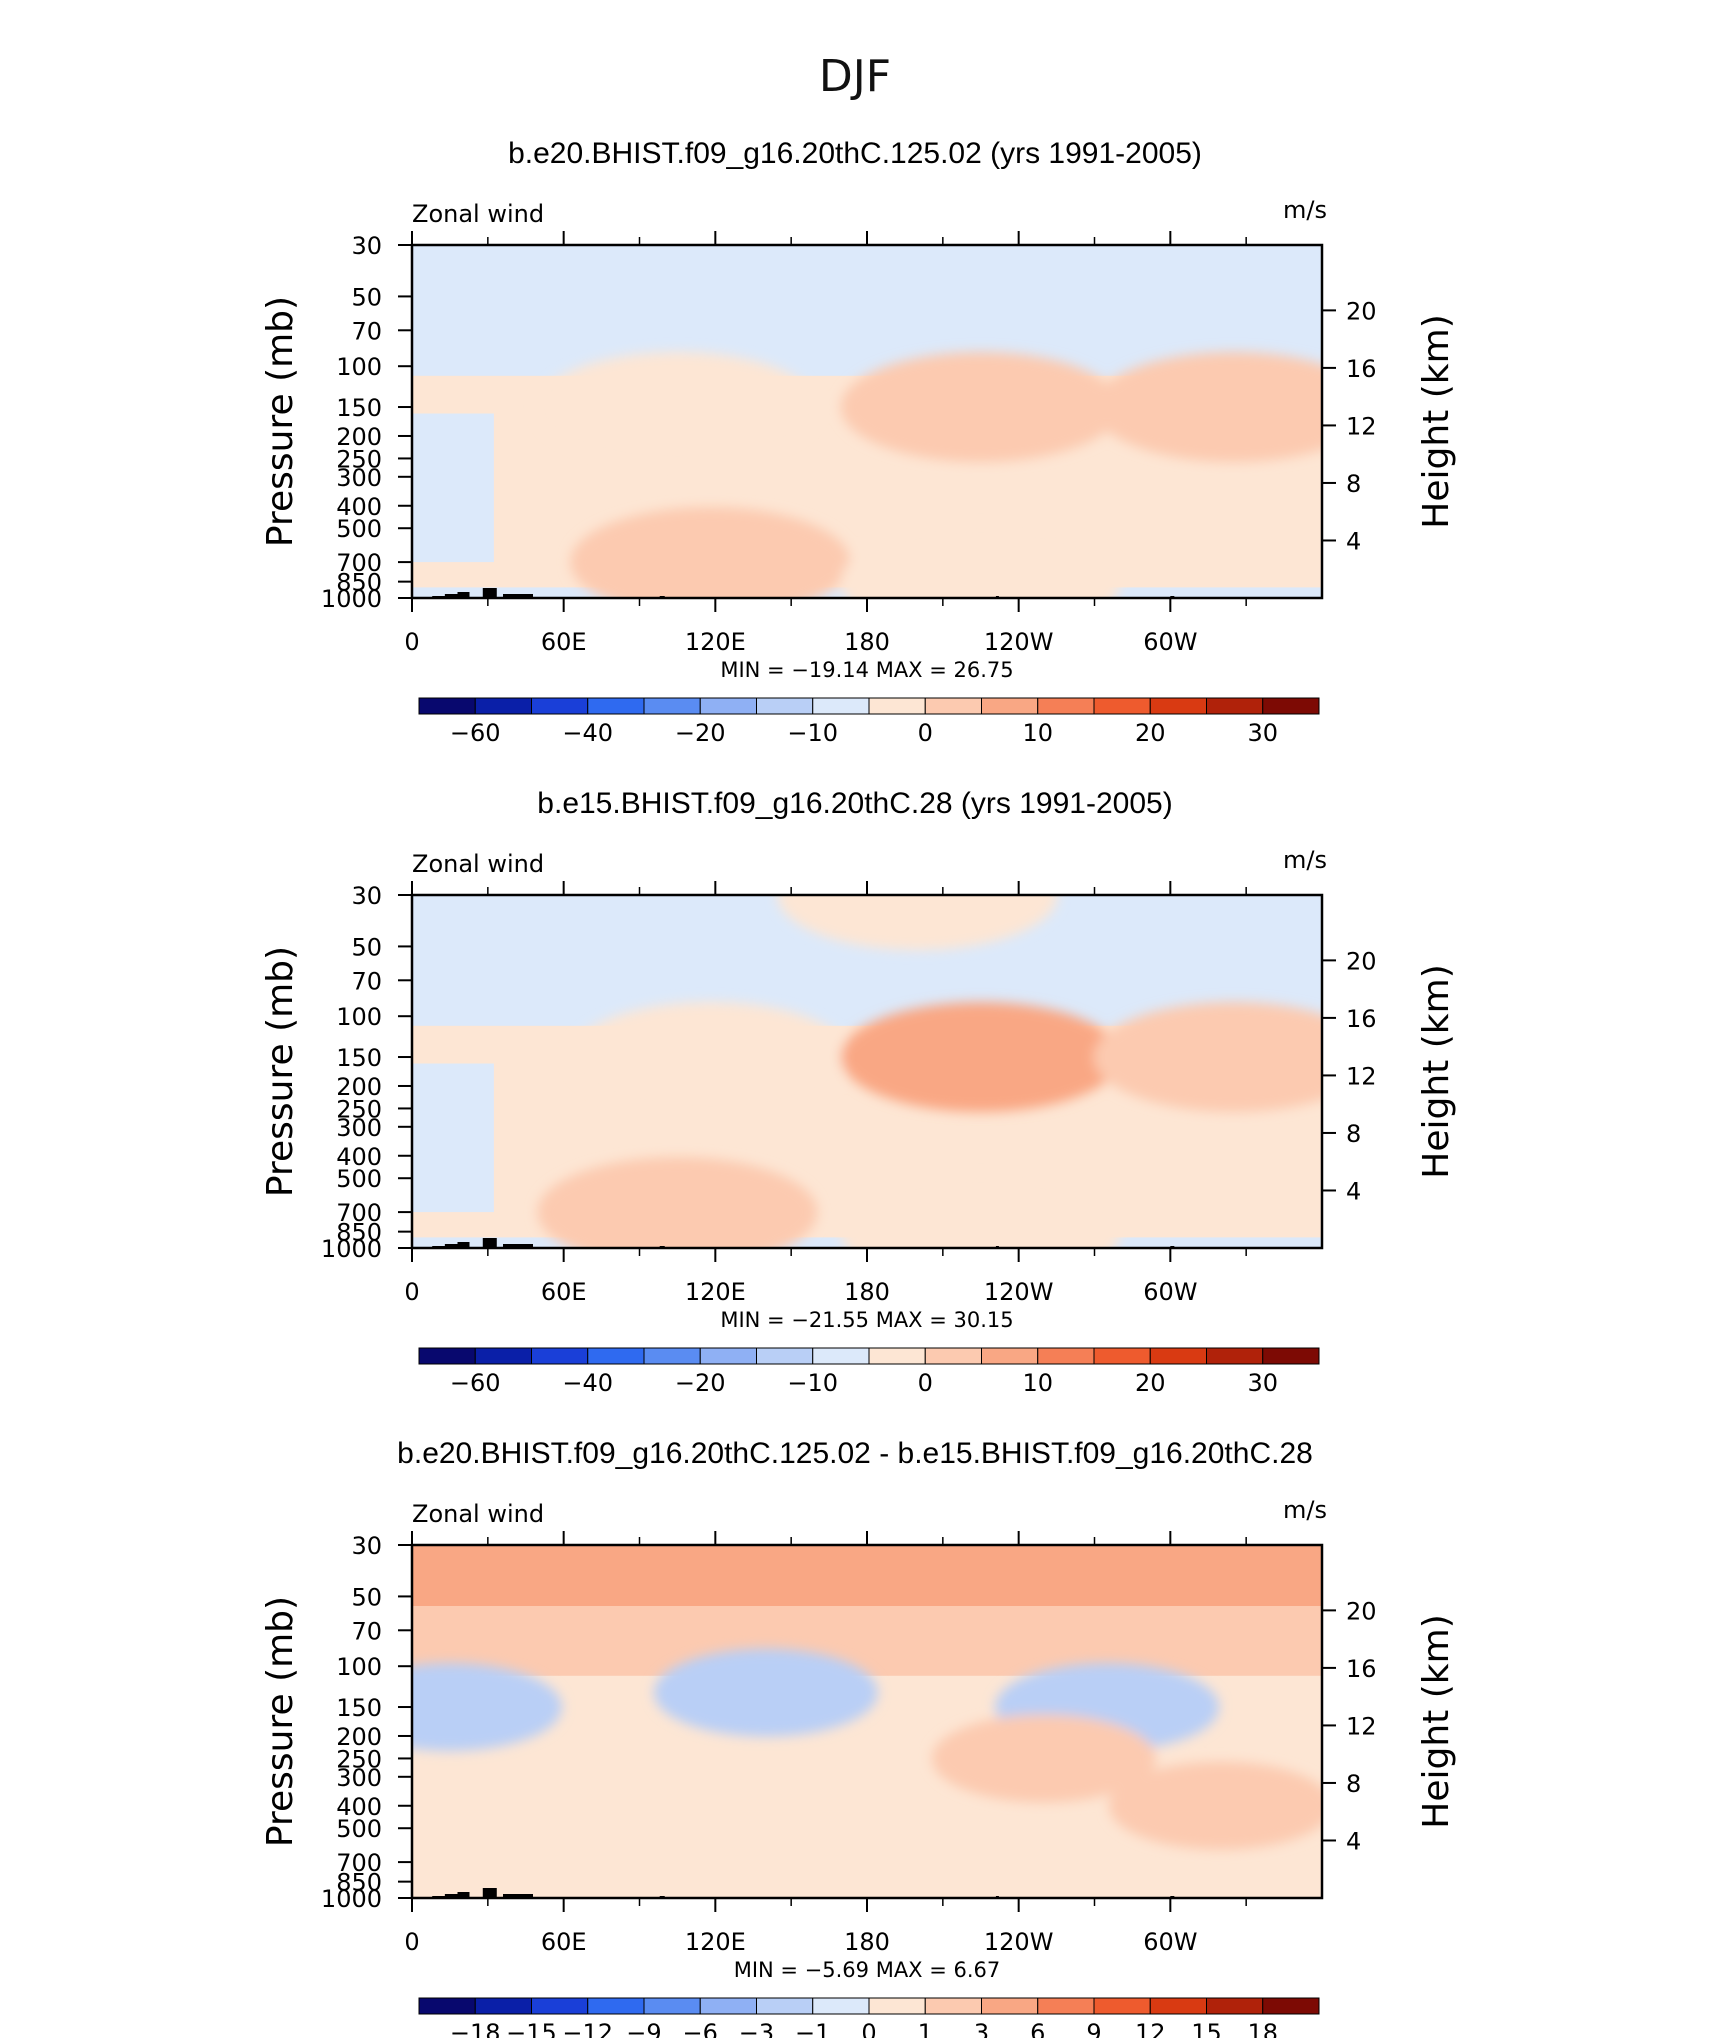 This screenshot has width=1710, height=2038. Describe the element at coordinates (925, 1383) in the screenshot. I see `colorbar-label: 0` at that location.